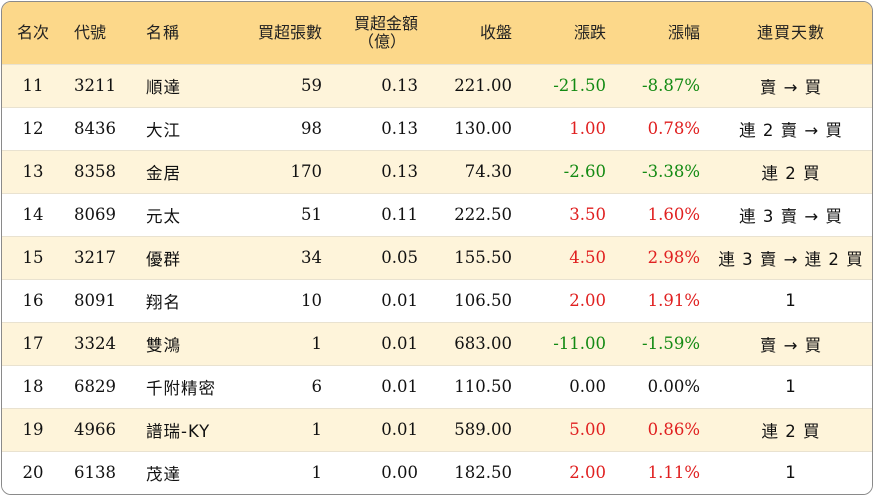  I want to click on table-row: 18 6829 千附精密 6 0.01 110.50 0.00 0.00% 1, so click(437, 386).